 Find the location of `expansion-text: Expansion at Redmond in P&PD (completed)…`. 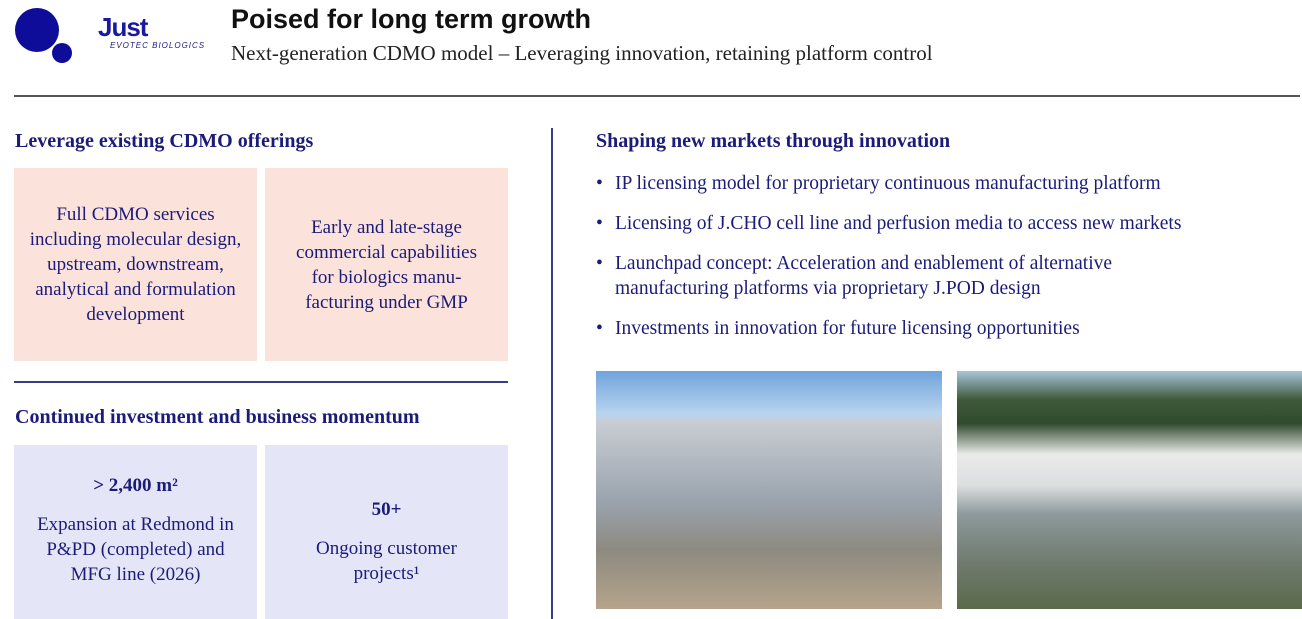

expansion-text: Expansion at Redmond in P&PD (completed)… is located at coordinates (135, 549).